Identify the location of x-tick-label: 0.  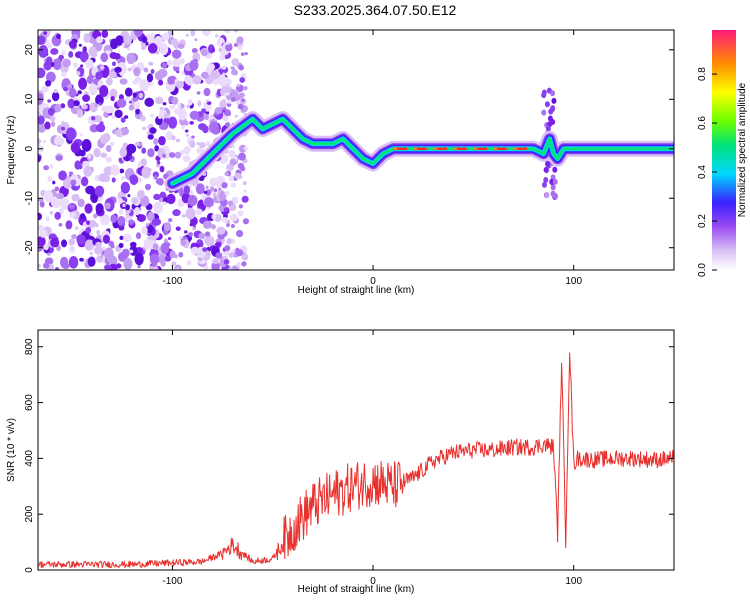
(373, 281).